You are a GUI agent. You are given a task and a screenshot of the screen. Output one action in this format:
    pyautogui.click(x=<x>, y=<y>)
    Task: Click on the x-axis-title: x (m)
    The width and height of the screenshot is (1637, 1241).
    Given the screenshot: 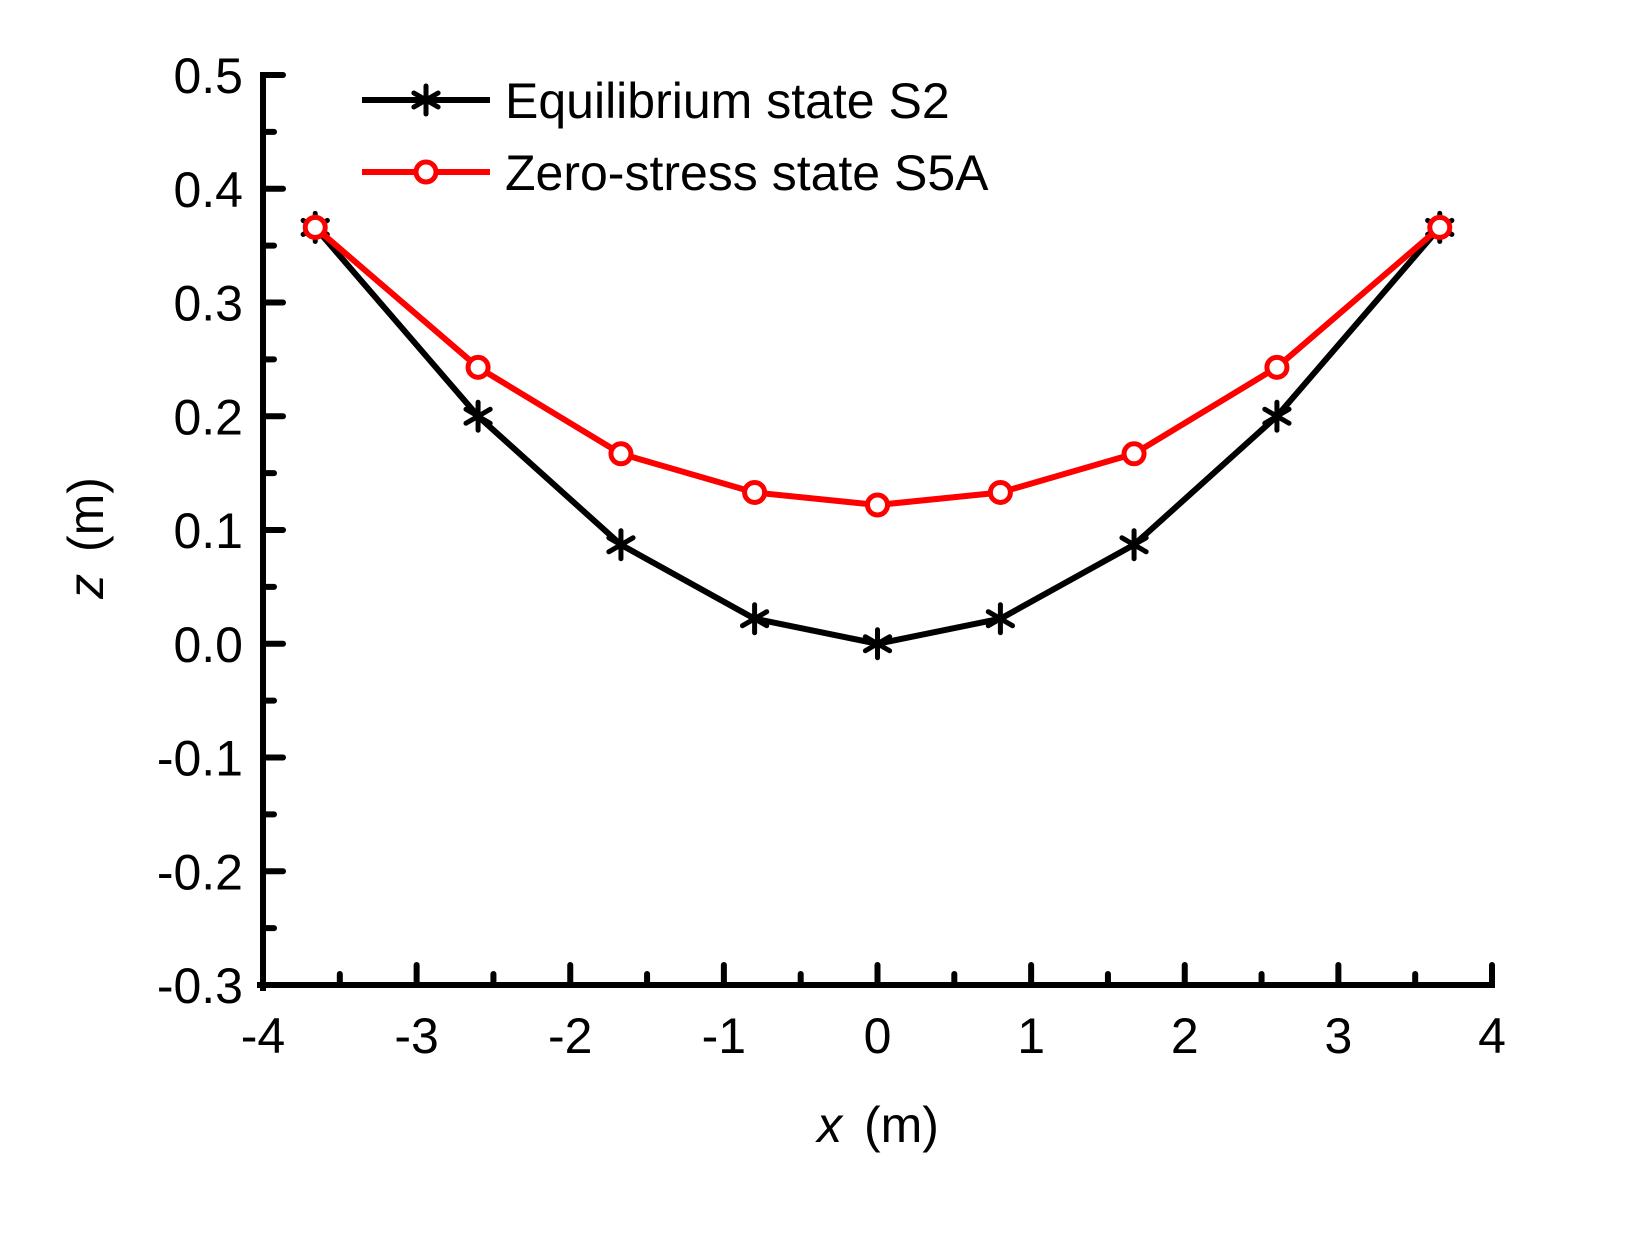 What is the action you would take?
    pyautogui.click(x=877, y=1125)
    